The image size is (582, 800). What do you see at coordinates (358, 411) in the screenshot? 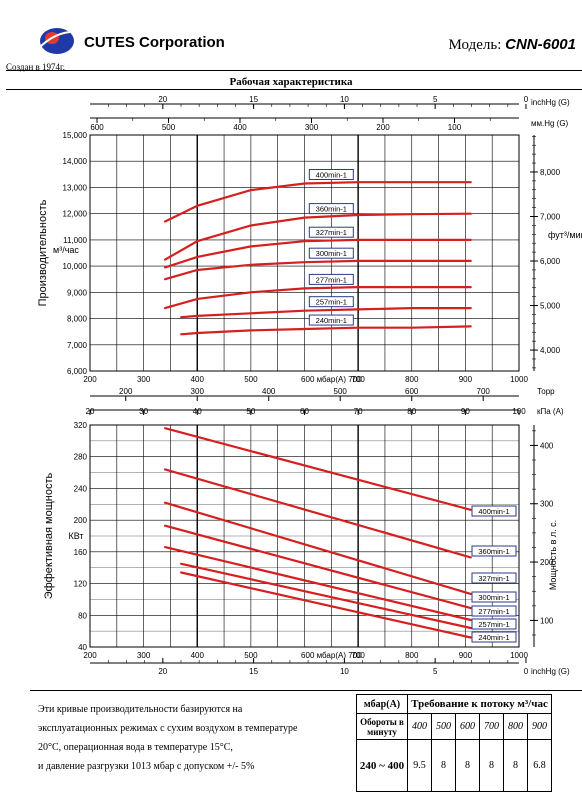
I see `kpa-tick-label: 70` at bounding box center [358, 411].